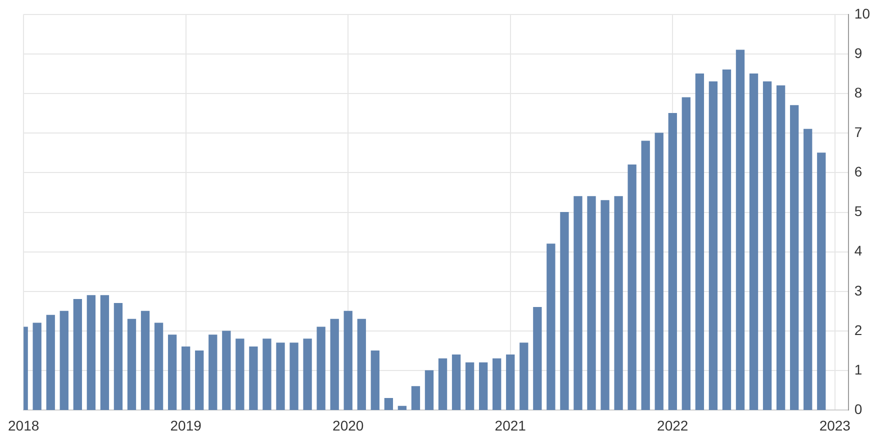 The width and height of the screenshot is (882, 447). I want to click on x-tick-label: 2019, so click(186, 425).